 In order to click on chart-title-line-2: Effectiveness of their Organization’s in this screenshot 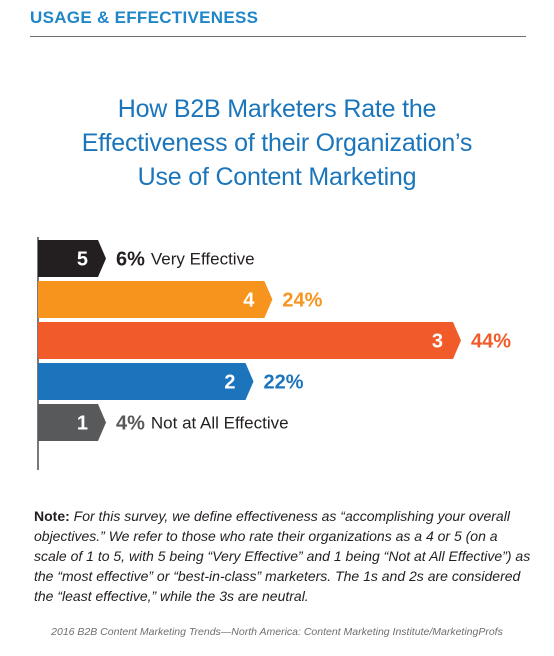, I will do `click(277, 143)`.